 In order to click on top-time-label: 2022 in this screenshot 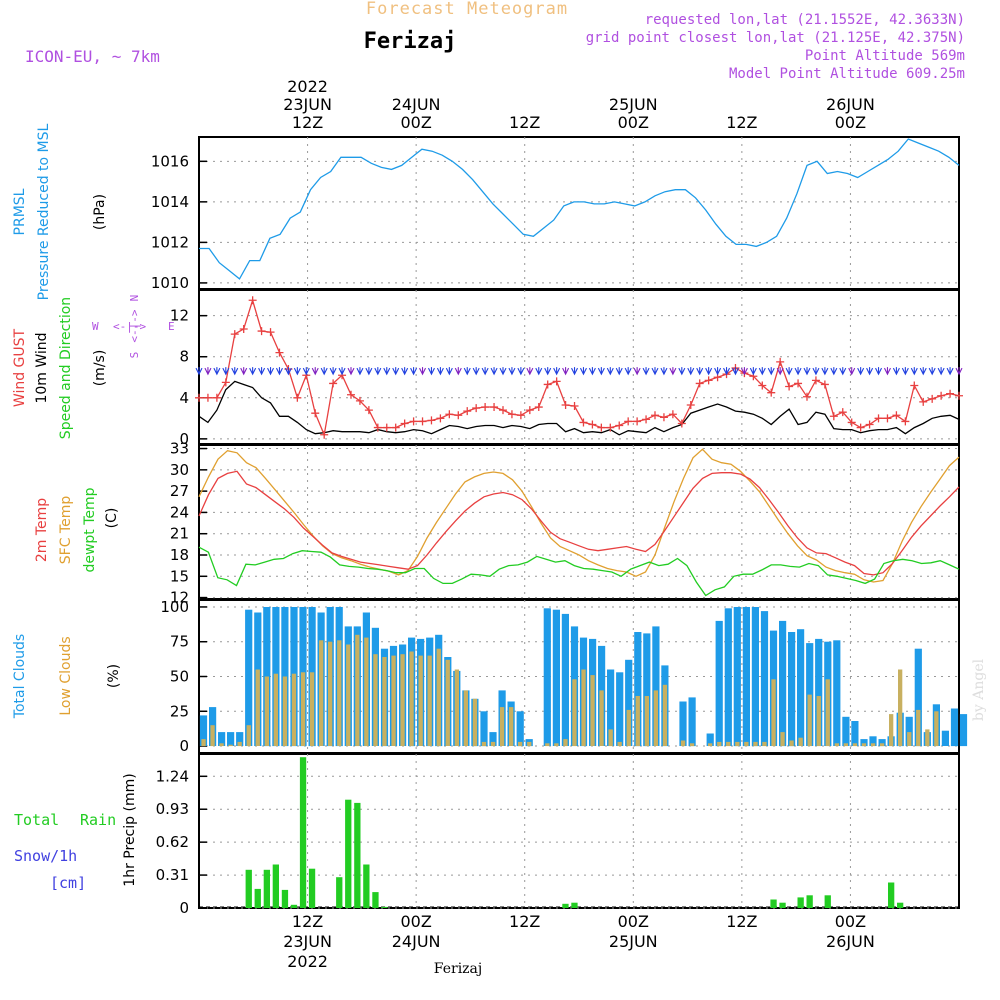, I will do `click(307, 86)`.